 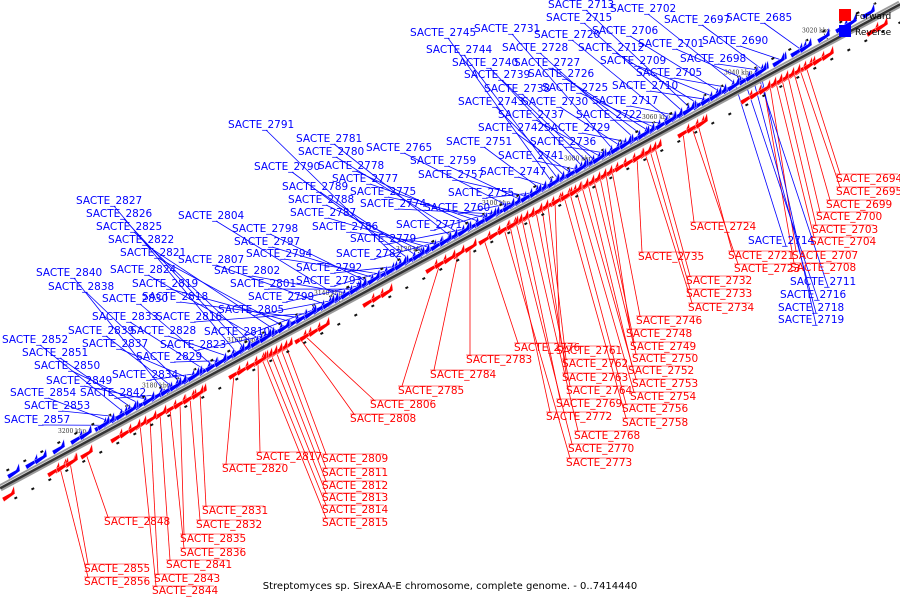 I want to click on forward-gene-label: SACTE_2749, so click(x=663, y=347).